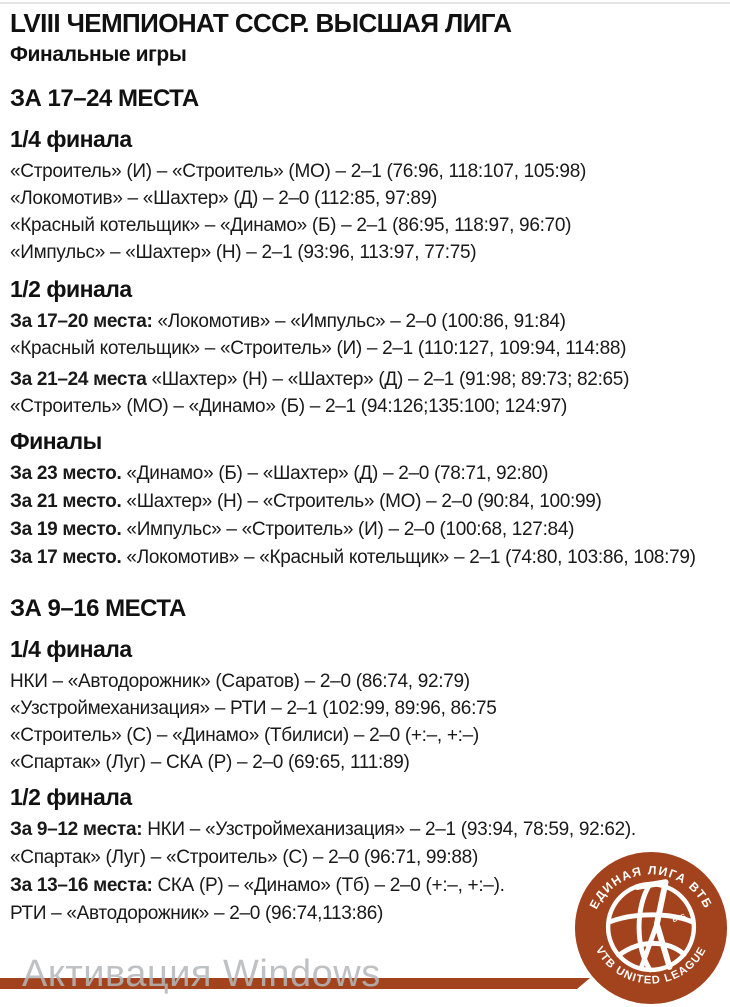  What do you see at coordinates (98, 608) in the screenshot?
I see `section-heading-places-9-16: ЗА 9–16 МЕСТА` at bounding box center [98, 608].